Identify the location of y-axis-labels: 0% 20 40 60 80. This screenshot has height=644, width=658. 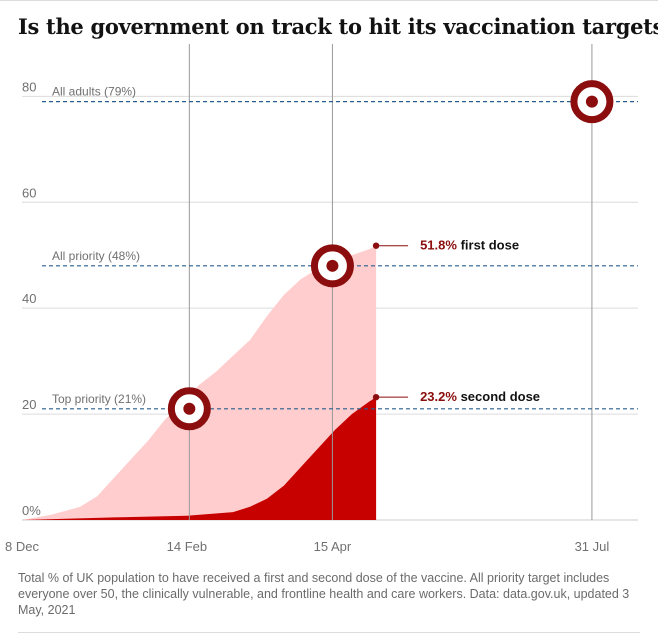
(31, 298).